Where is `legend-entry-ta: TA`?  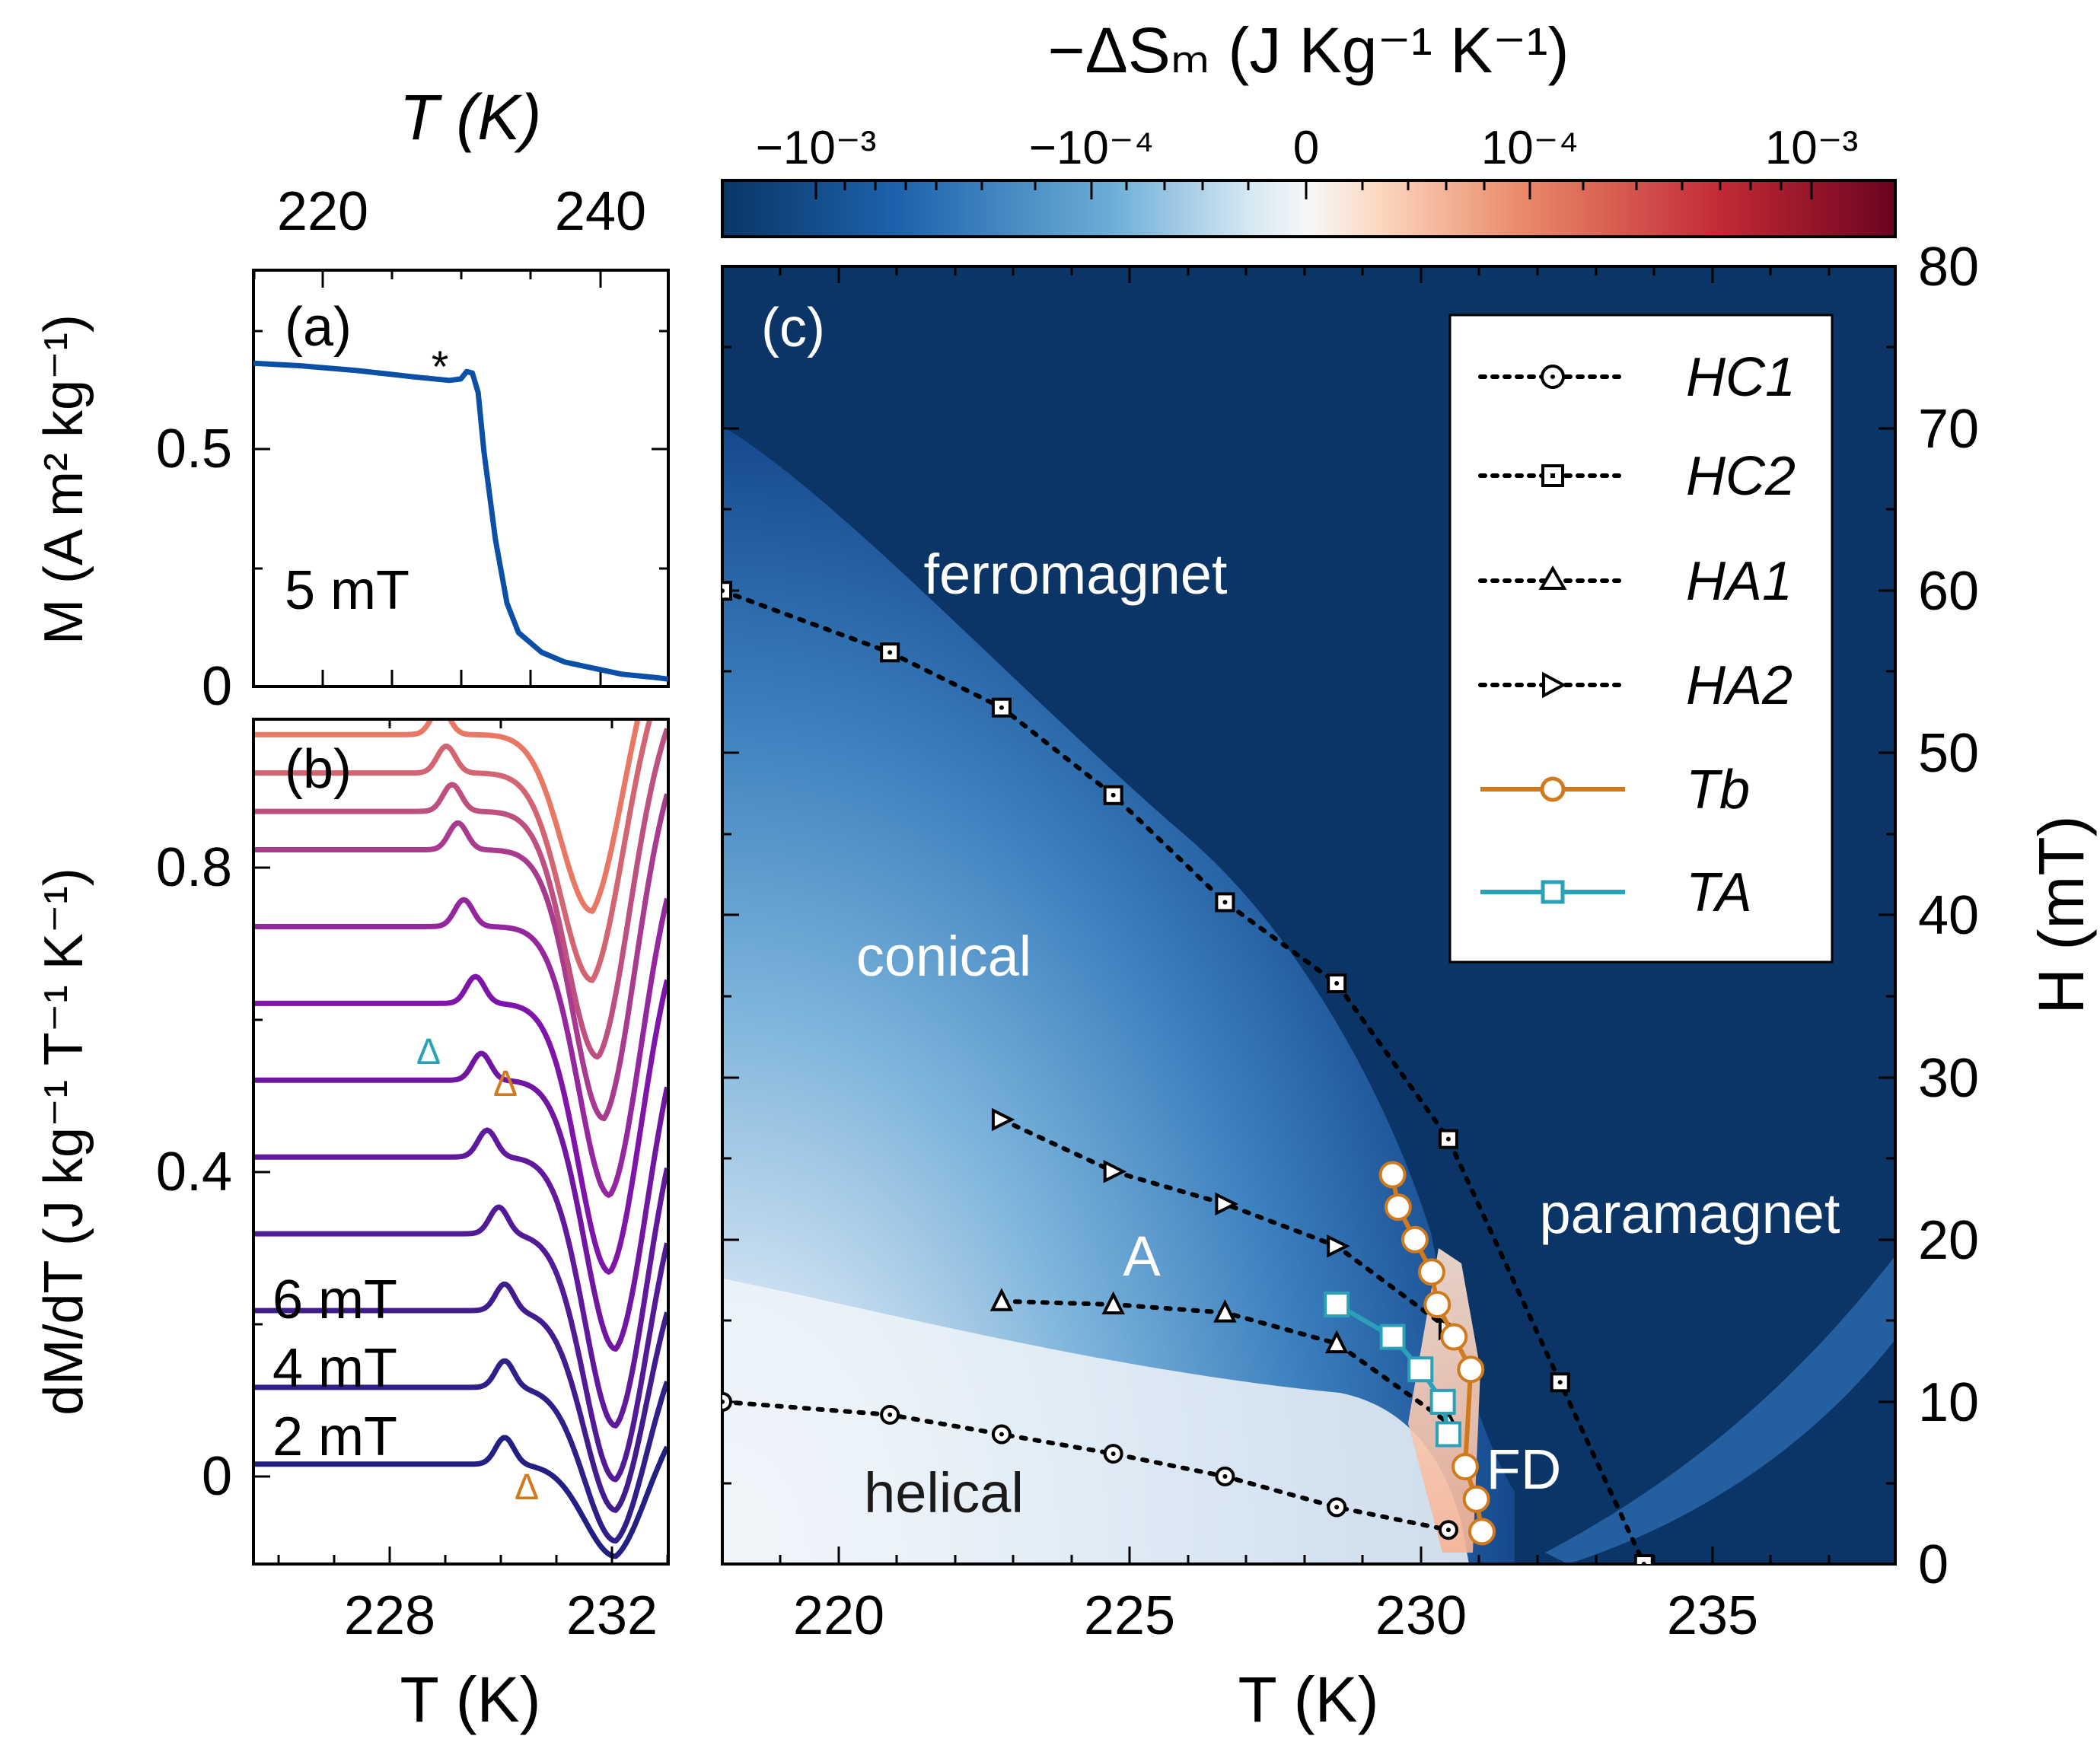
legend-entry-ta: TA is located at coordinates (1616, 893).